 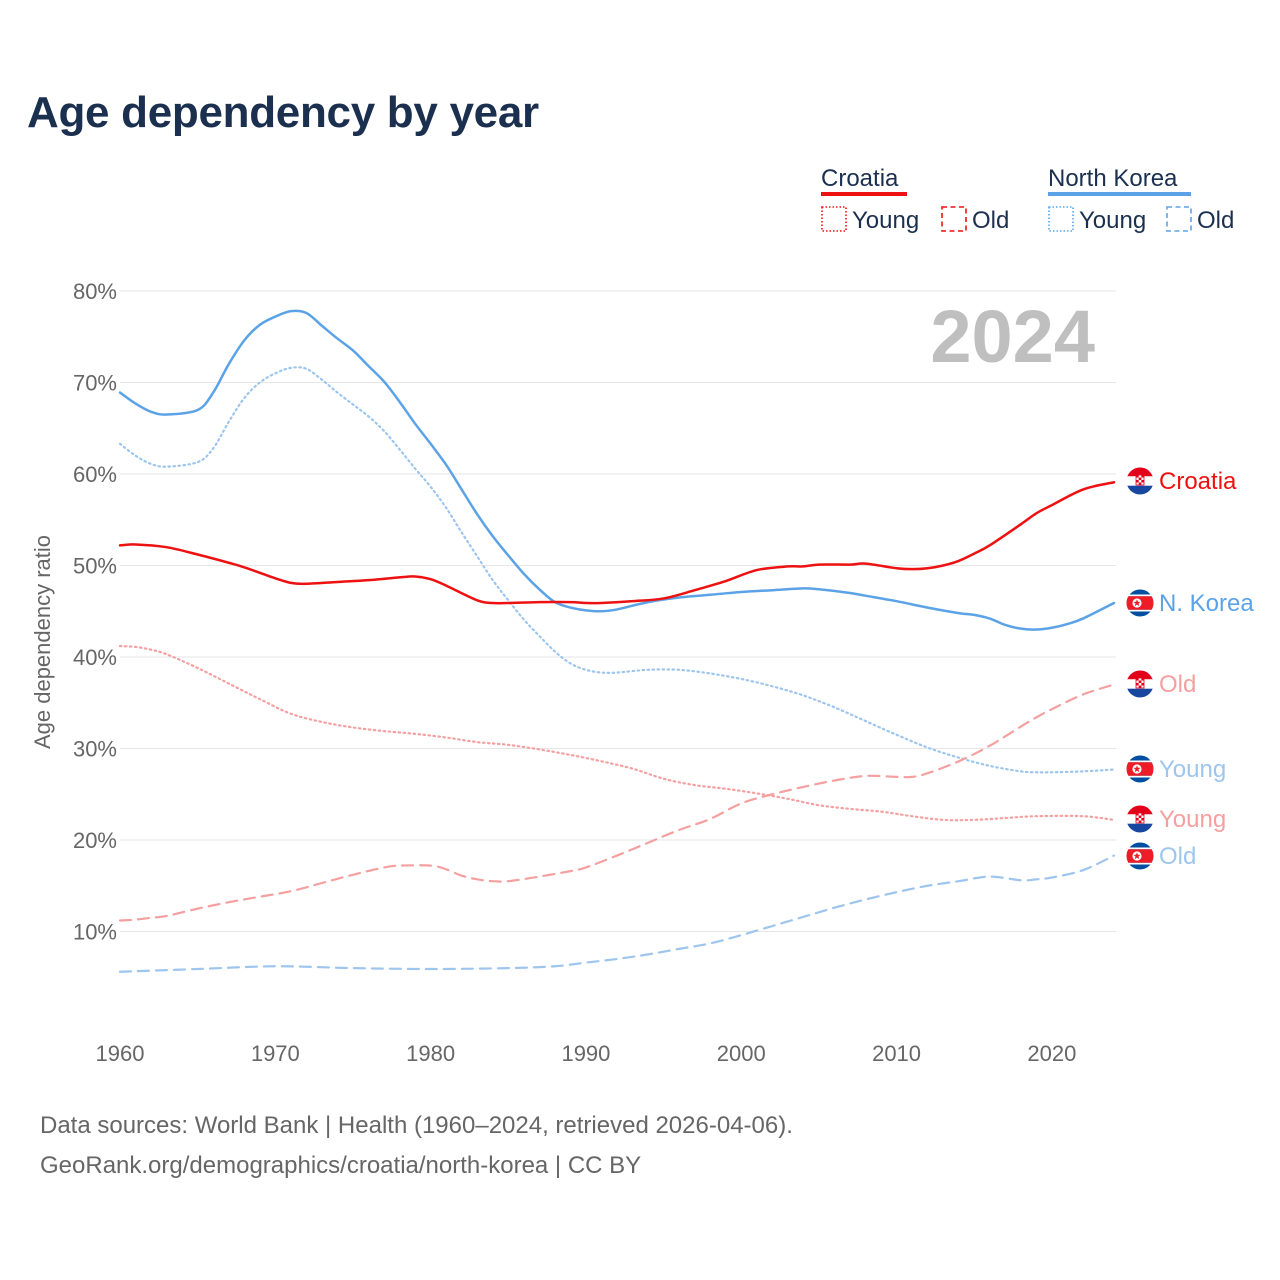 What do you see at coordinates (275, 1053) in the screenshot?
I see `x-tick-label: 1970` at bounding box center [275, 1053].